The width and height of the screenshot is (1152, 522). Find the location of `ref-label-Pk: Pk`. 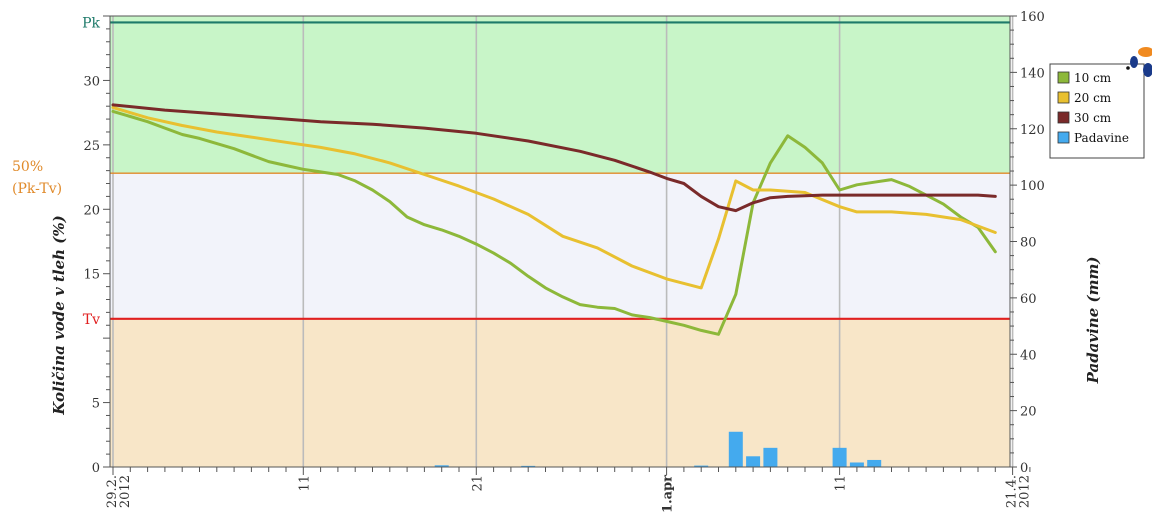

ref-label-Pk: Pk is located at coordinates (91, 23).